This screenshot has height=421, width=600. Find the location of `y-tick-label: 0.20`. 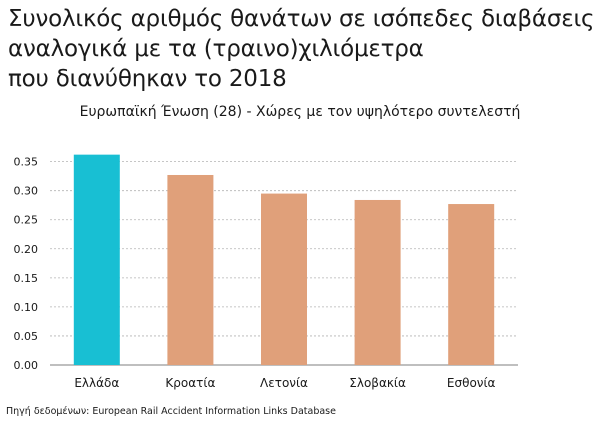

y-tick-label: 0.20 is located at coordinates (26, 249).